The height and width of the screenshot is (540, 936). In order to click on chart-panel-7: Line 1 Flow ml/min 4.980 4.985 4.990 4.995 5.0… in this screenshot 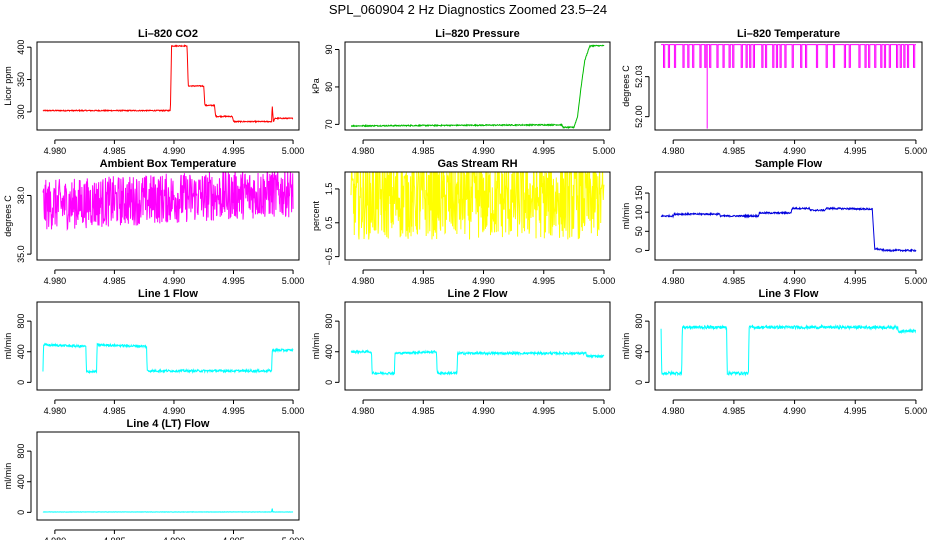, I will do `click(153, 352)`.